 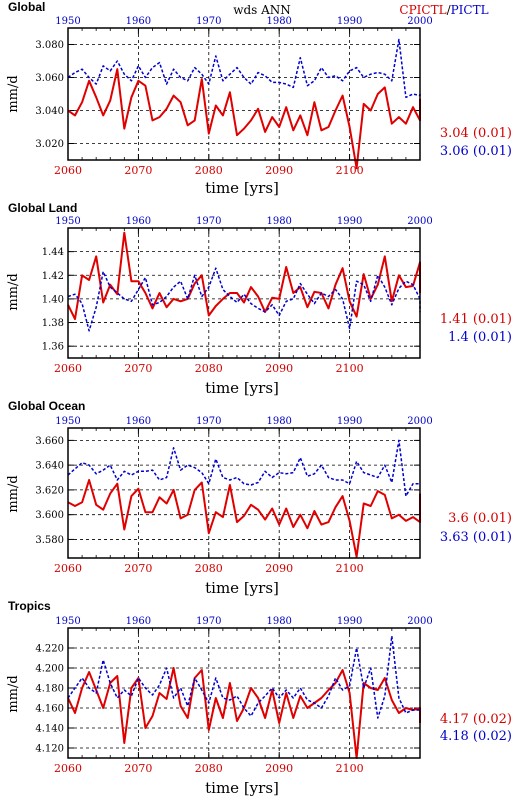 I want to click on grid, so click(x=244, y=493).